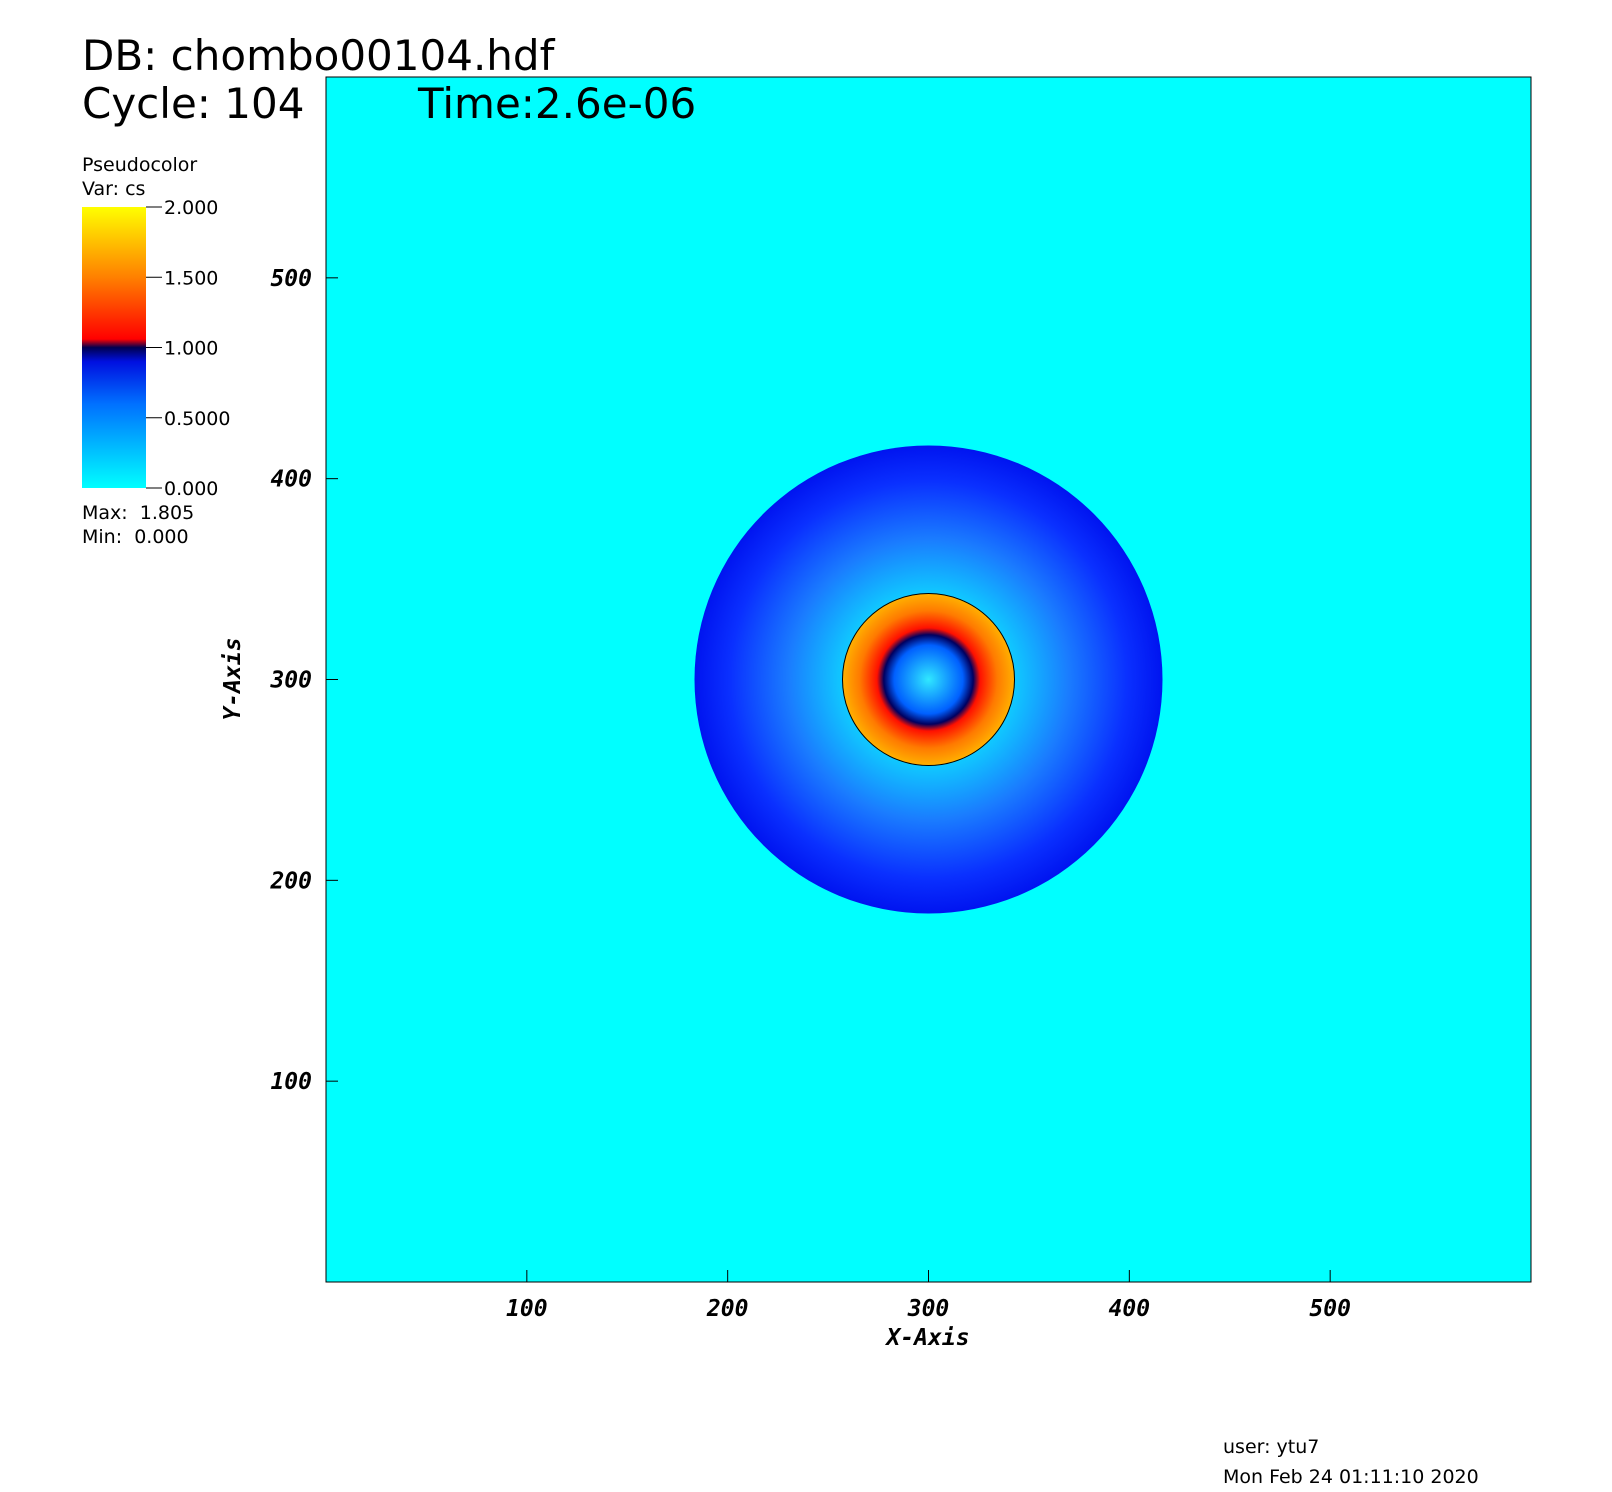  Describe the element at coordinates (926, 1338) in the screenshot. I see `x-axis-label: X-Axis` at that location.